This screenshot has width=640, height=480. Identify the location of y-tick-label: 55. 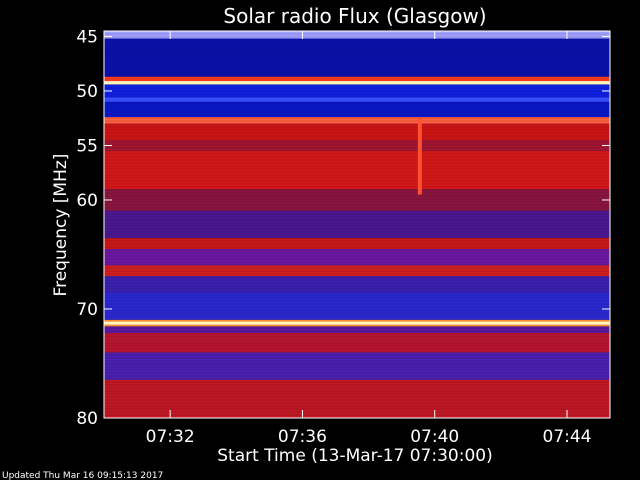
(87, 146).